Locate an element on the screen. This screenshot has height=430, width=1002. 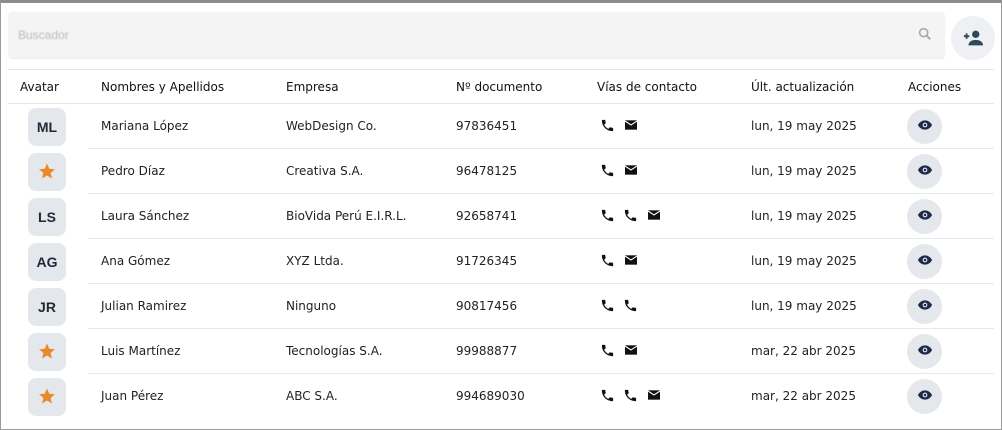
company: ABC S.A. is located at coordinates (312, 396).